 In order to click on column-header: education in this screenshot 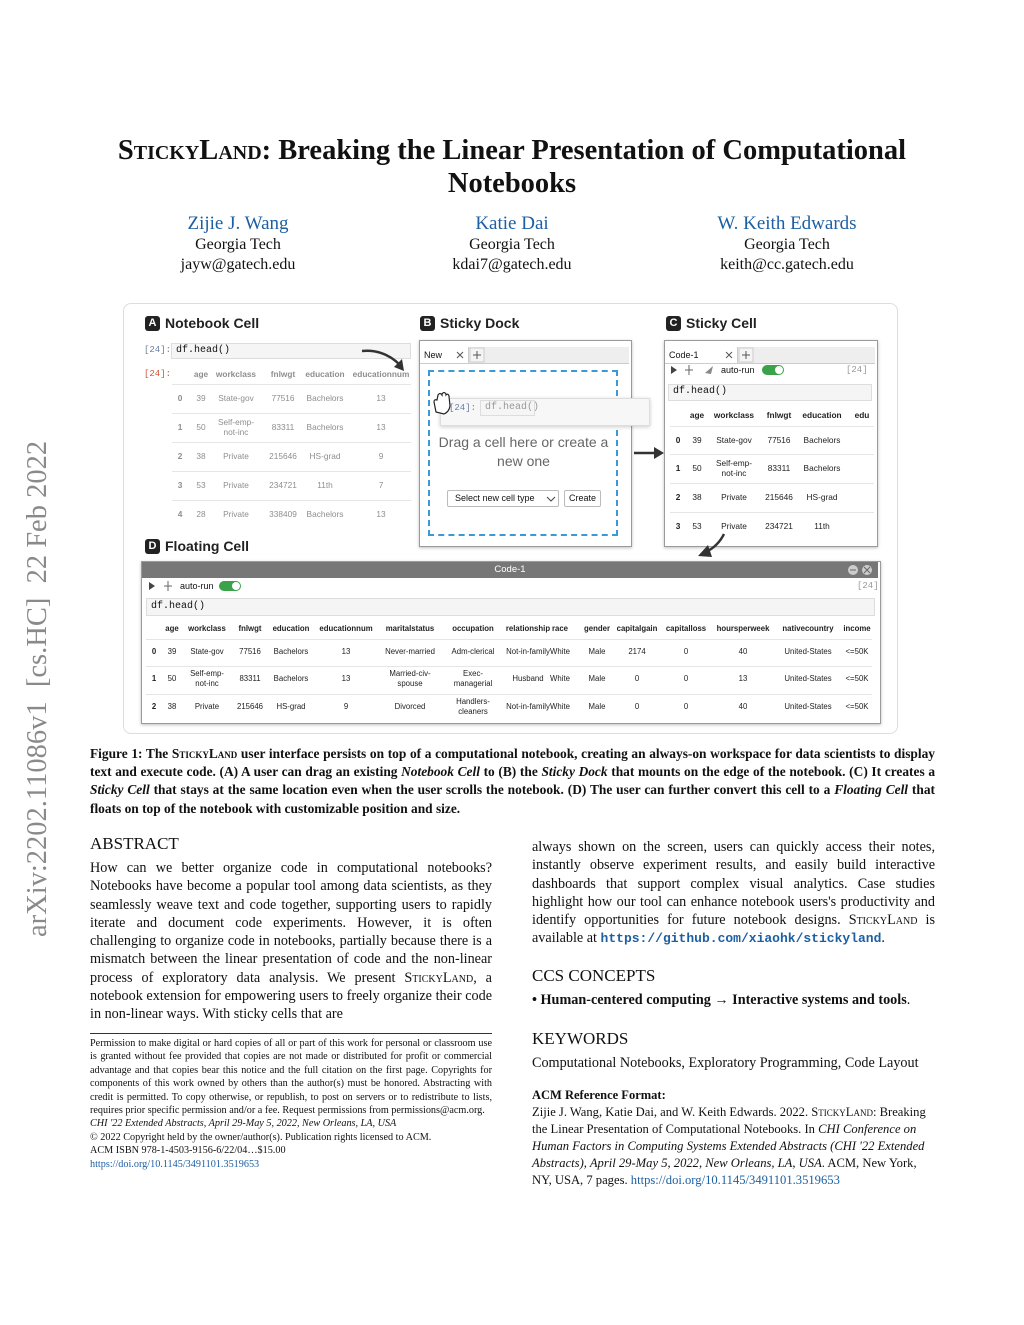, I will do `click(291, 628)`.